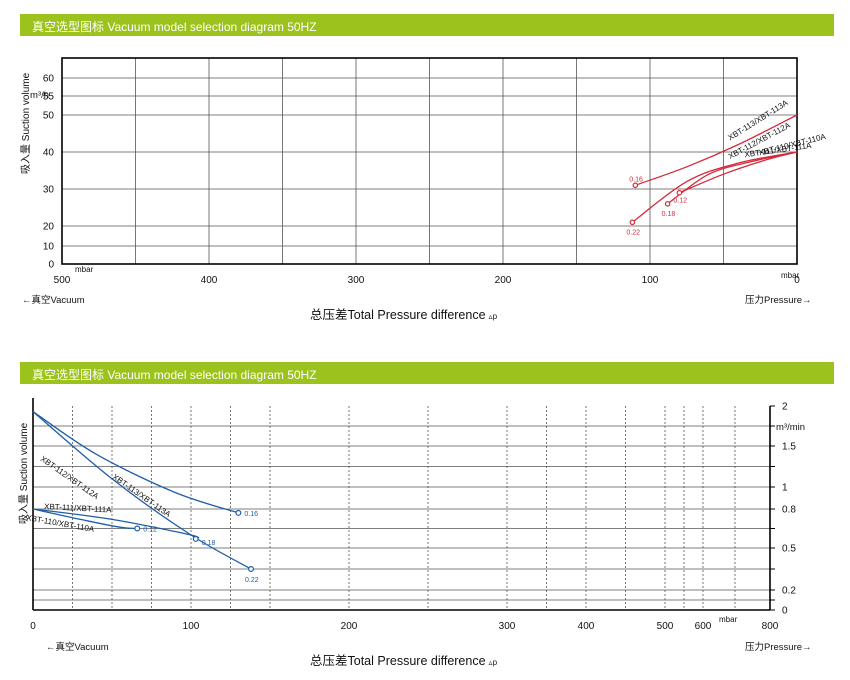 The height and width of the screenshot is (680, 850). I want to click on chart2-y-tick-label: 1, so click(785, 488).